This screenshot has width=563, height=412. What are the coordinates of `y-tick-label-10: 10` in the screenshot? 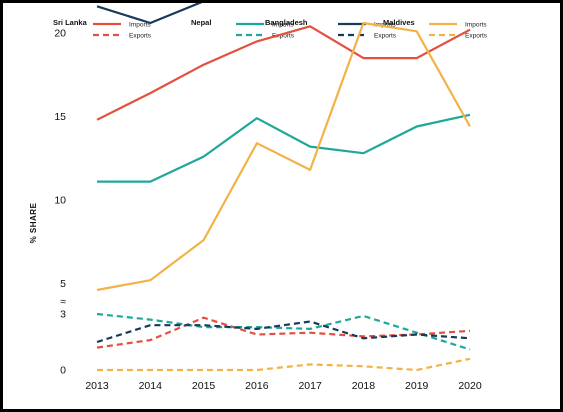 It's located at (60, 201).